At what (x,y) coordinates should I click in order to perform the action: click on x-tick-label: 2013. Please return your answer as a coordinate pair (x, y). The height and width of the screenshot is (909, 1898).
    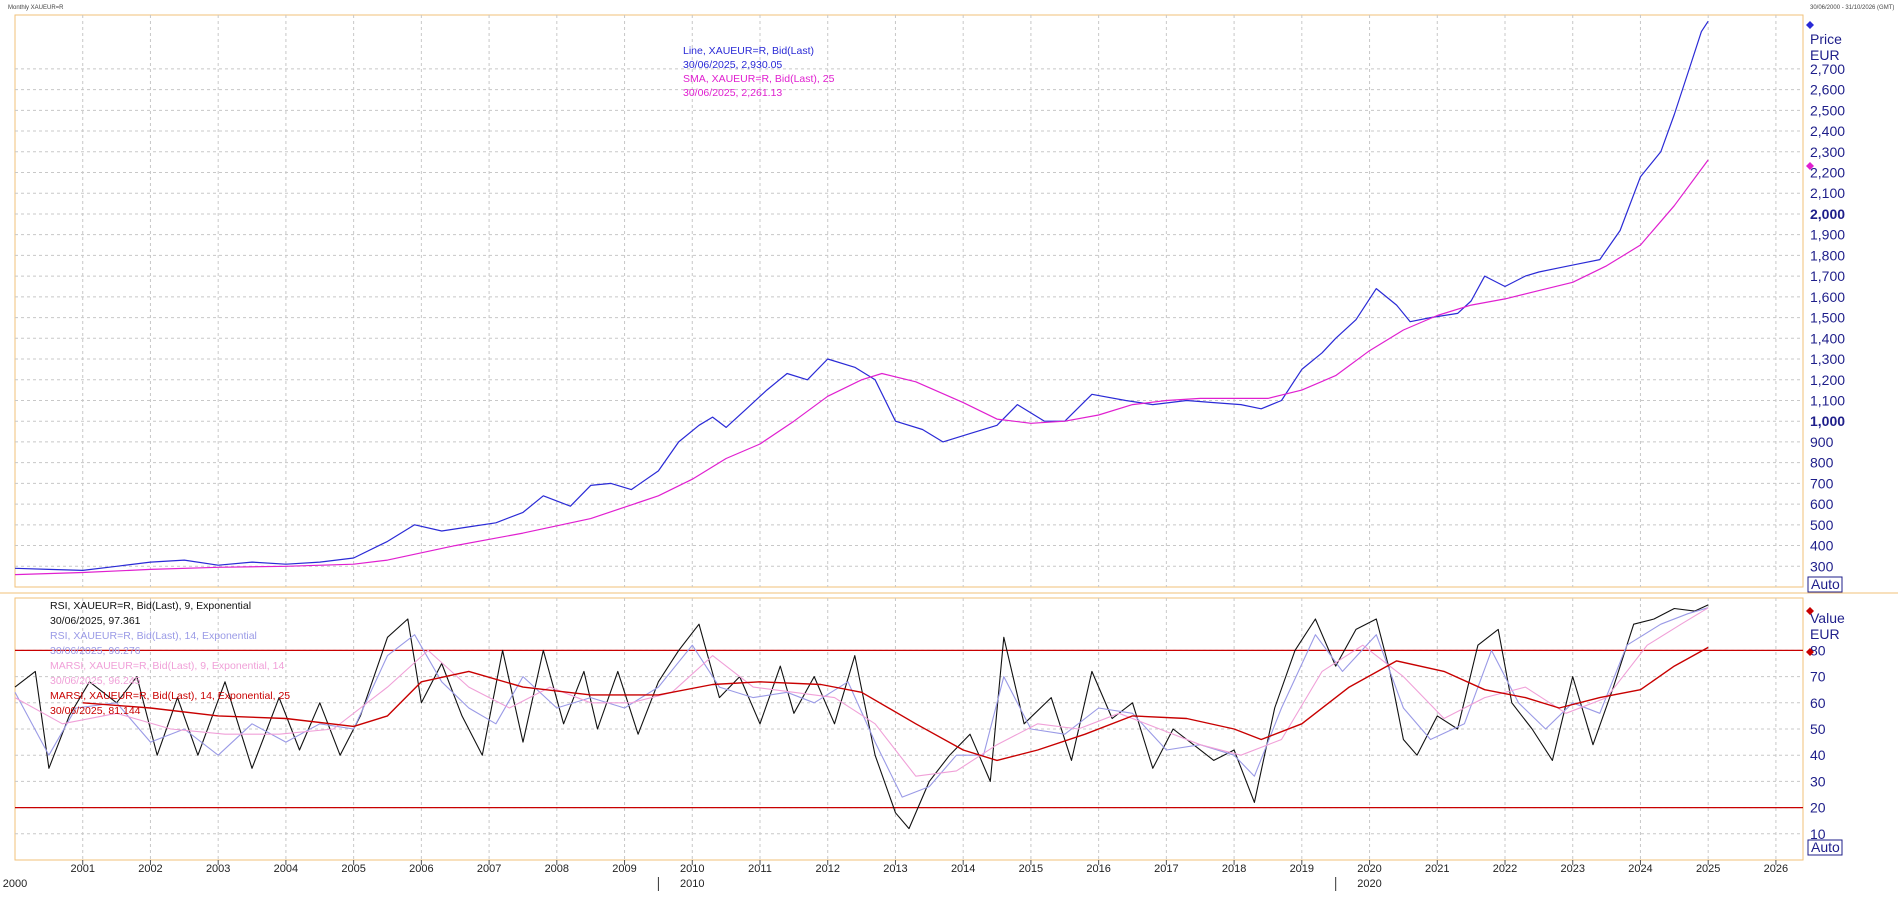
    Looking at the image, I should click on (895, 869).